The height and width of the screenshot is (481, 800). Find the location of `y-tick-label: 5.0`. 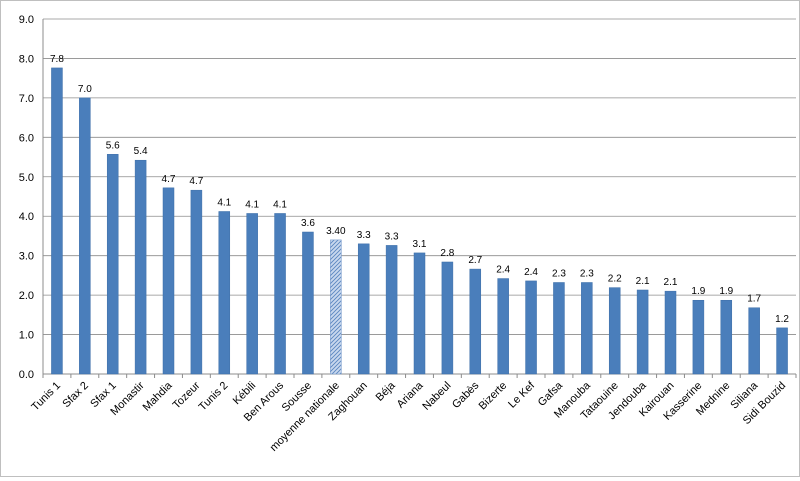

y-tick-label: 5.0 is located at coordinates (26, 178).